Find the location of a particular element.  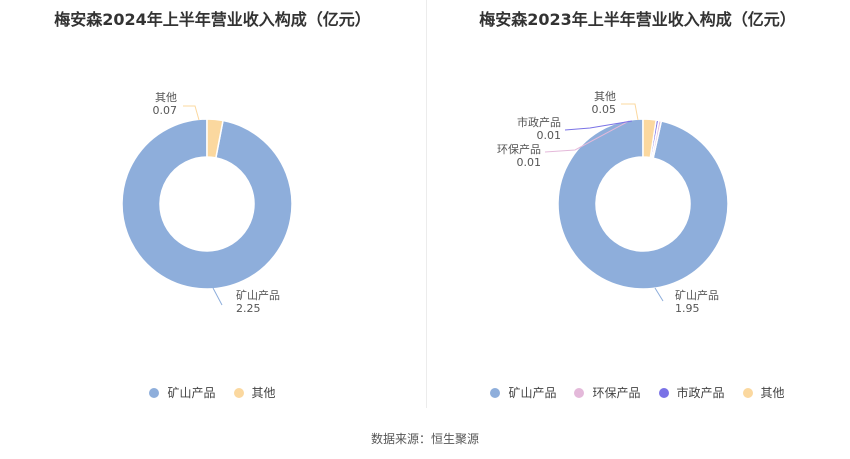

legend-item-mining-products-2024: 矿山产品 is located at coordinates (182, 392).